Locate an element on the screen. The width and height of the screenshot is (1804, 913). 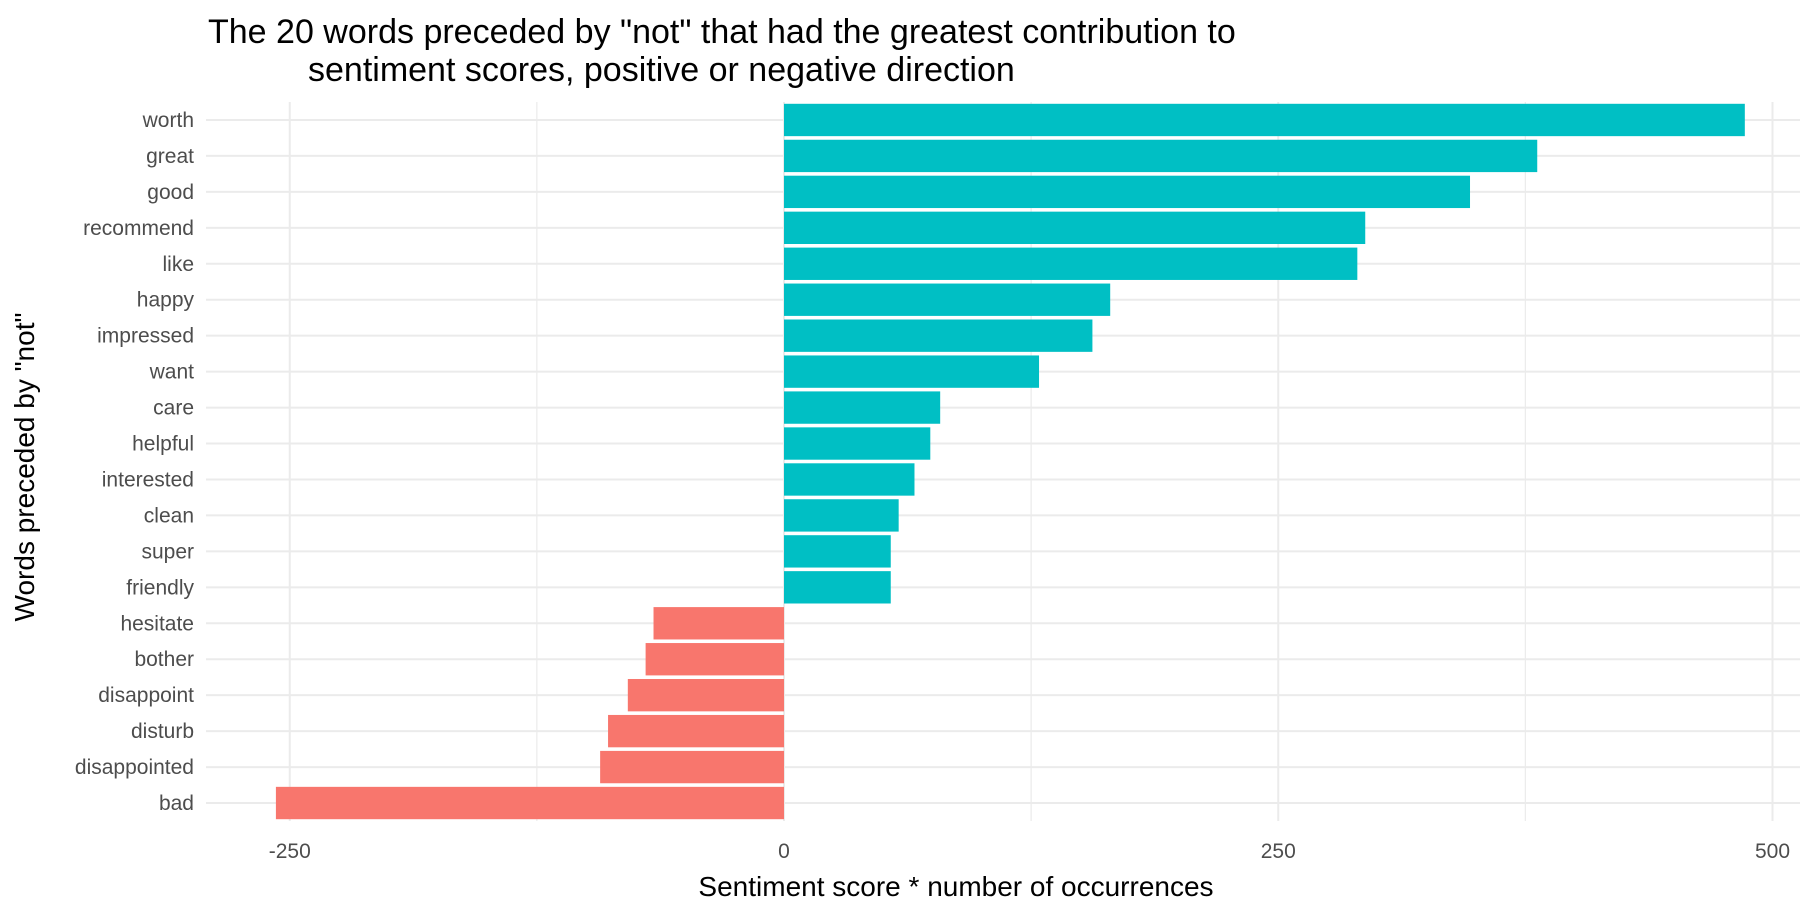
bar-recommend is located at coordinates (1075, 228).